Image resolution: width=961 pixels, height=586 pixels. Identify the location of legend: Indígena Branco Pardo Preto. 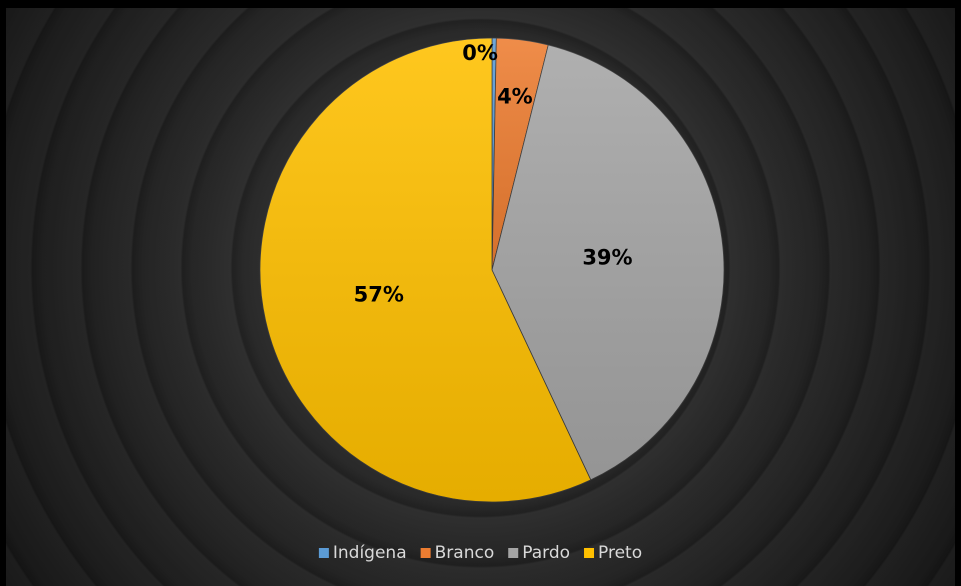
(480, 553).